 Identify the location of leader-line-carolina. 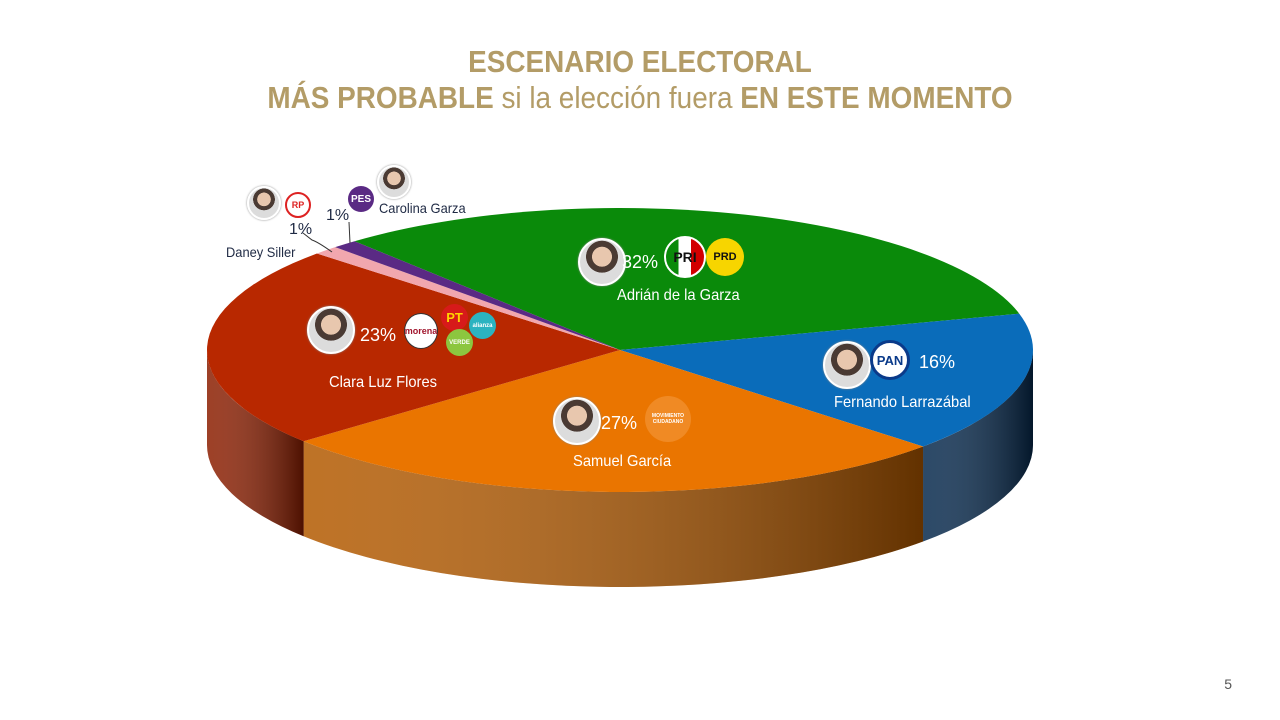
(349, 232).